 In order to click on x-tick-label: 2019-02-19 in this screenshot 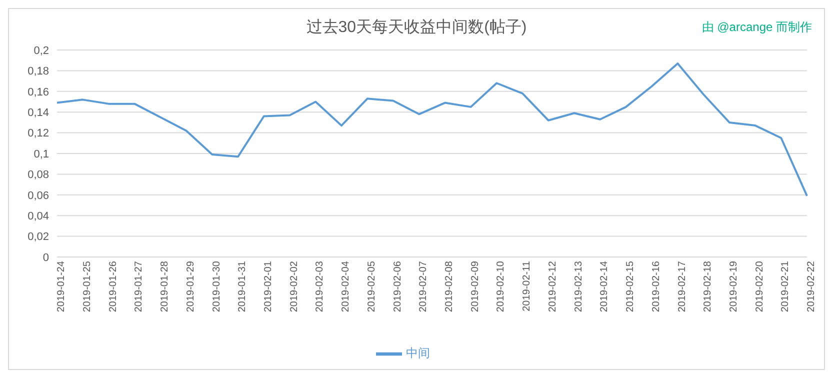, I will do `click(734, 286)`.